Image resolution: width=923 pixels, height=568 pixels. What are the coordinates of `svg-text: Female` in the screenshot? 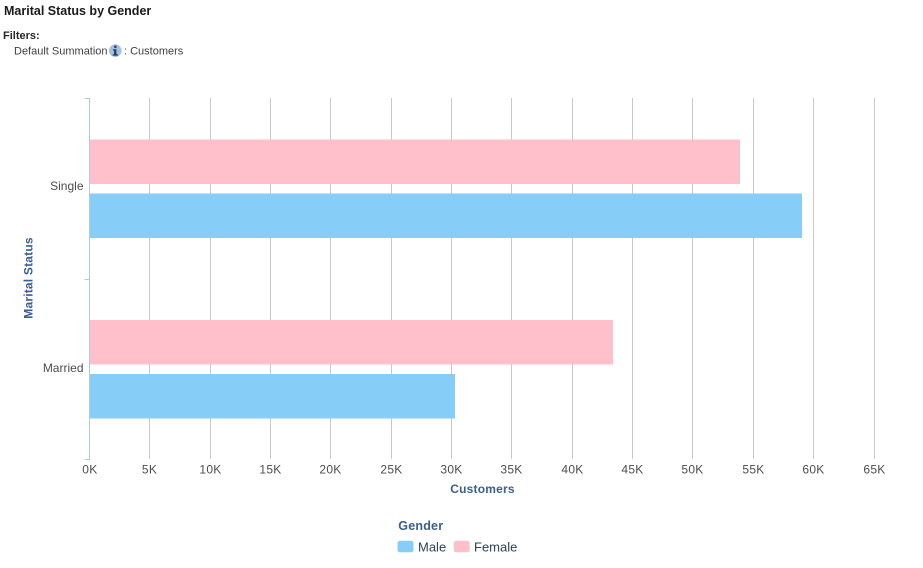 It's located at (495, 547).